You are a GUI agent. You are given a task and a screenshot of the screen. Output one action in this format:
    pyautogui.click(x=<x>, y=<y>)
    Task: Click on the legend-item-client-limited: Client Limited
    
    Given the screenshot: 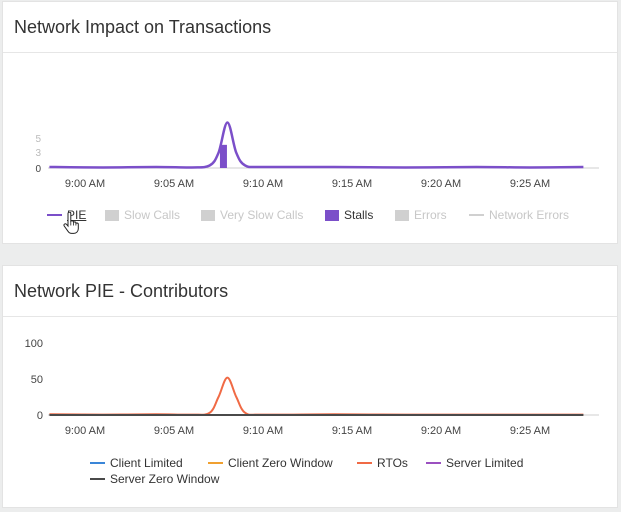 What is the action you would take?
    pyautogui.click(x=136, y=463)
    